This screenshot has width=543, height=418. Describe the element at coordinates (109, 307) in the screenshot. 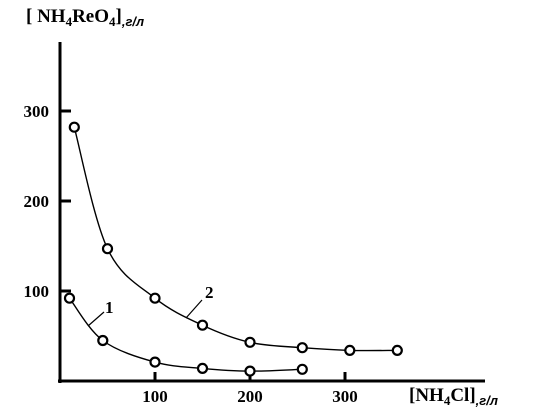

I see `series-1-label: 1` at that location.